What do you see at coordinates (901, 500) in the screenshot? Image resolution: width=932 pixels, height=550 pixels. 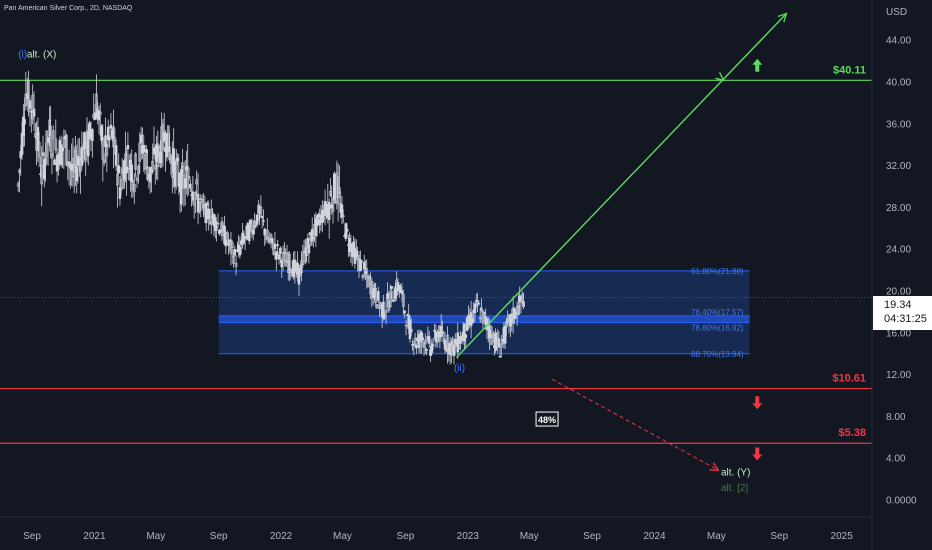 I see `y-tick-label: 0.0000` at bounding box center [901, 500].